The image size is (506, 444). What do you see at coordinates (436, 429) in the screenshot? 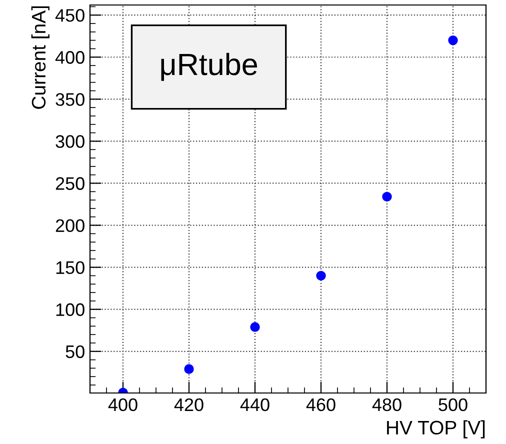
I see `x-axis-title: HV TOP [V]` at bounding box center [436, 429].